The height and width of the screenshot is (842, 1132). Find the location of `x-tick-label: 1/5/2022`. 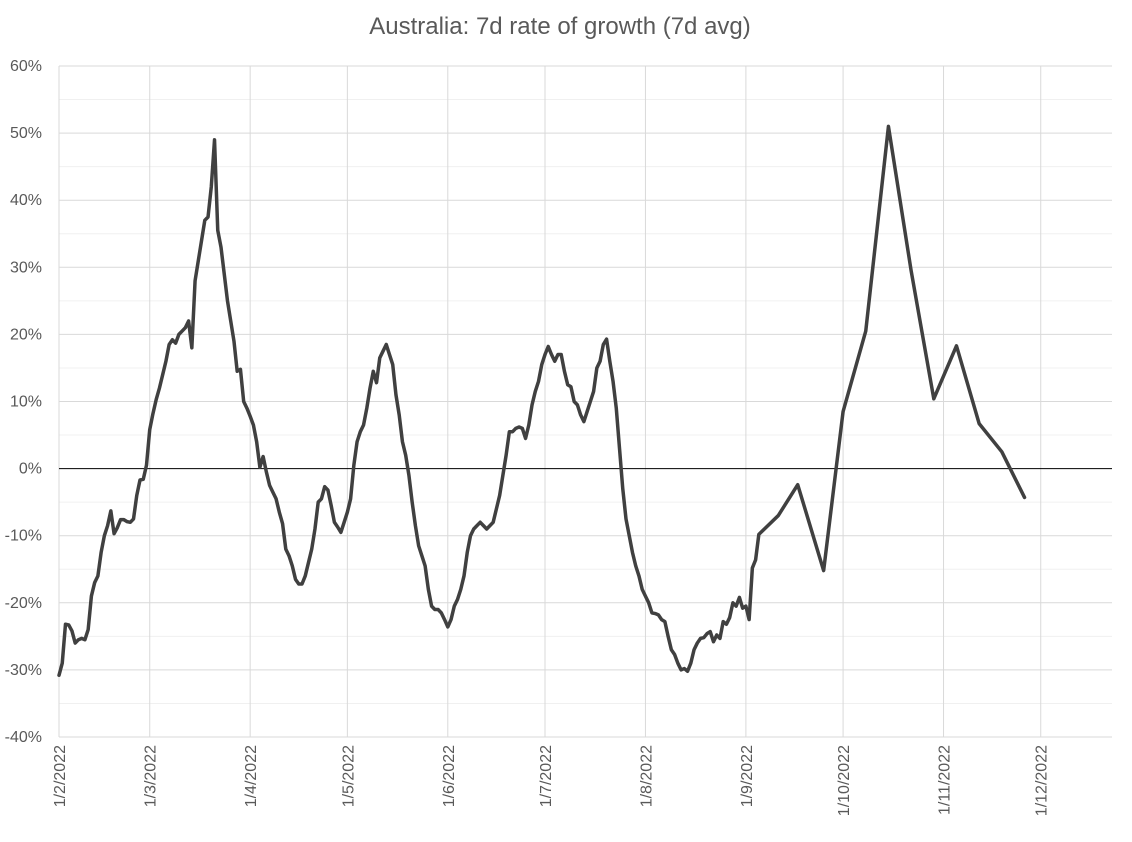

x-tick-label: 1/5/2022 is located at coordinates (348, 776).